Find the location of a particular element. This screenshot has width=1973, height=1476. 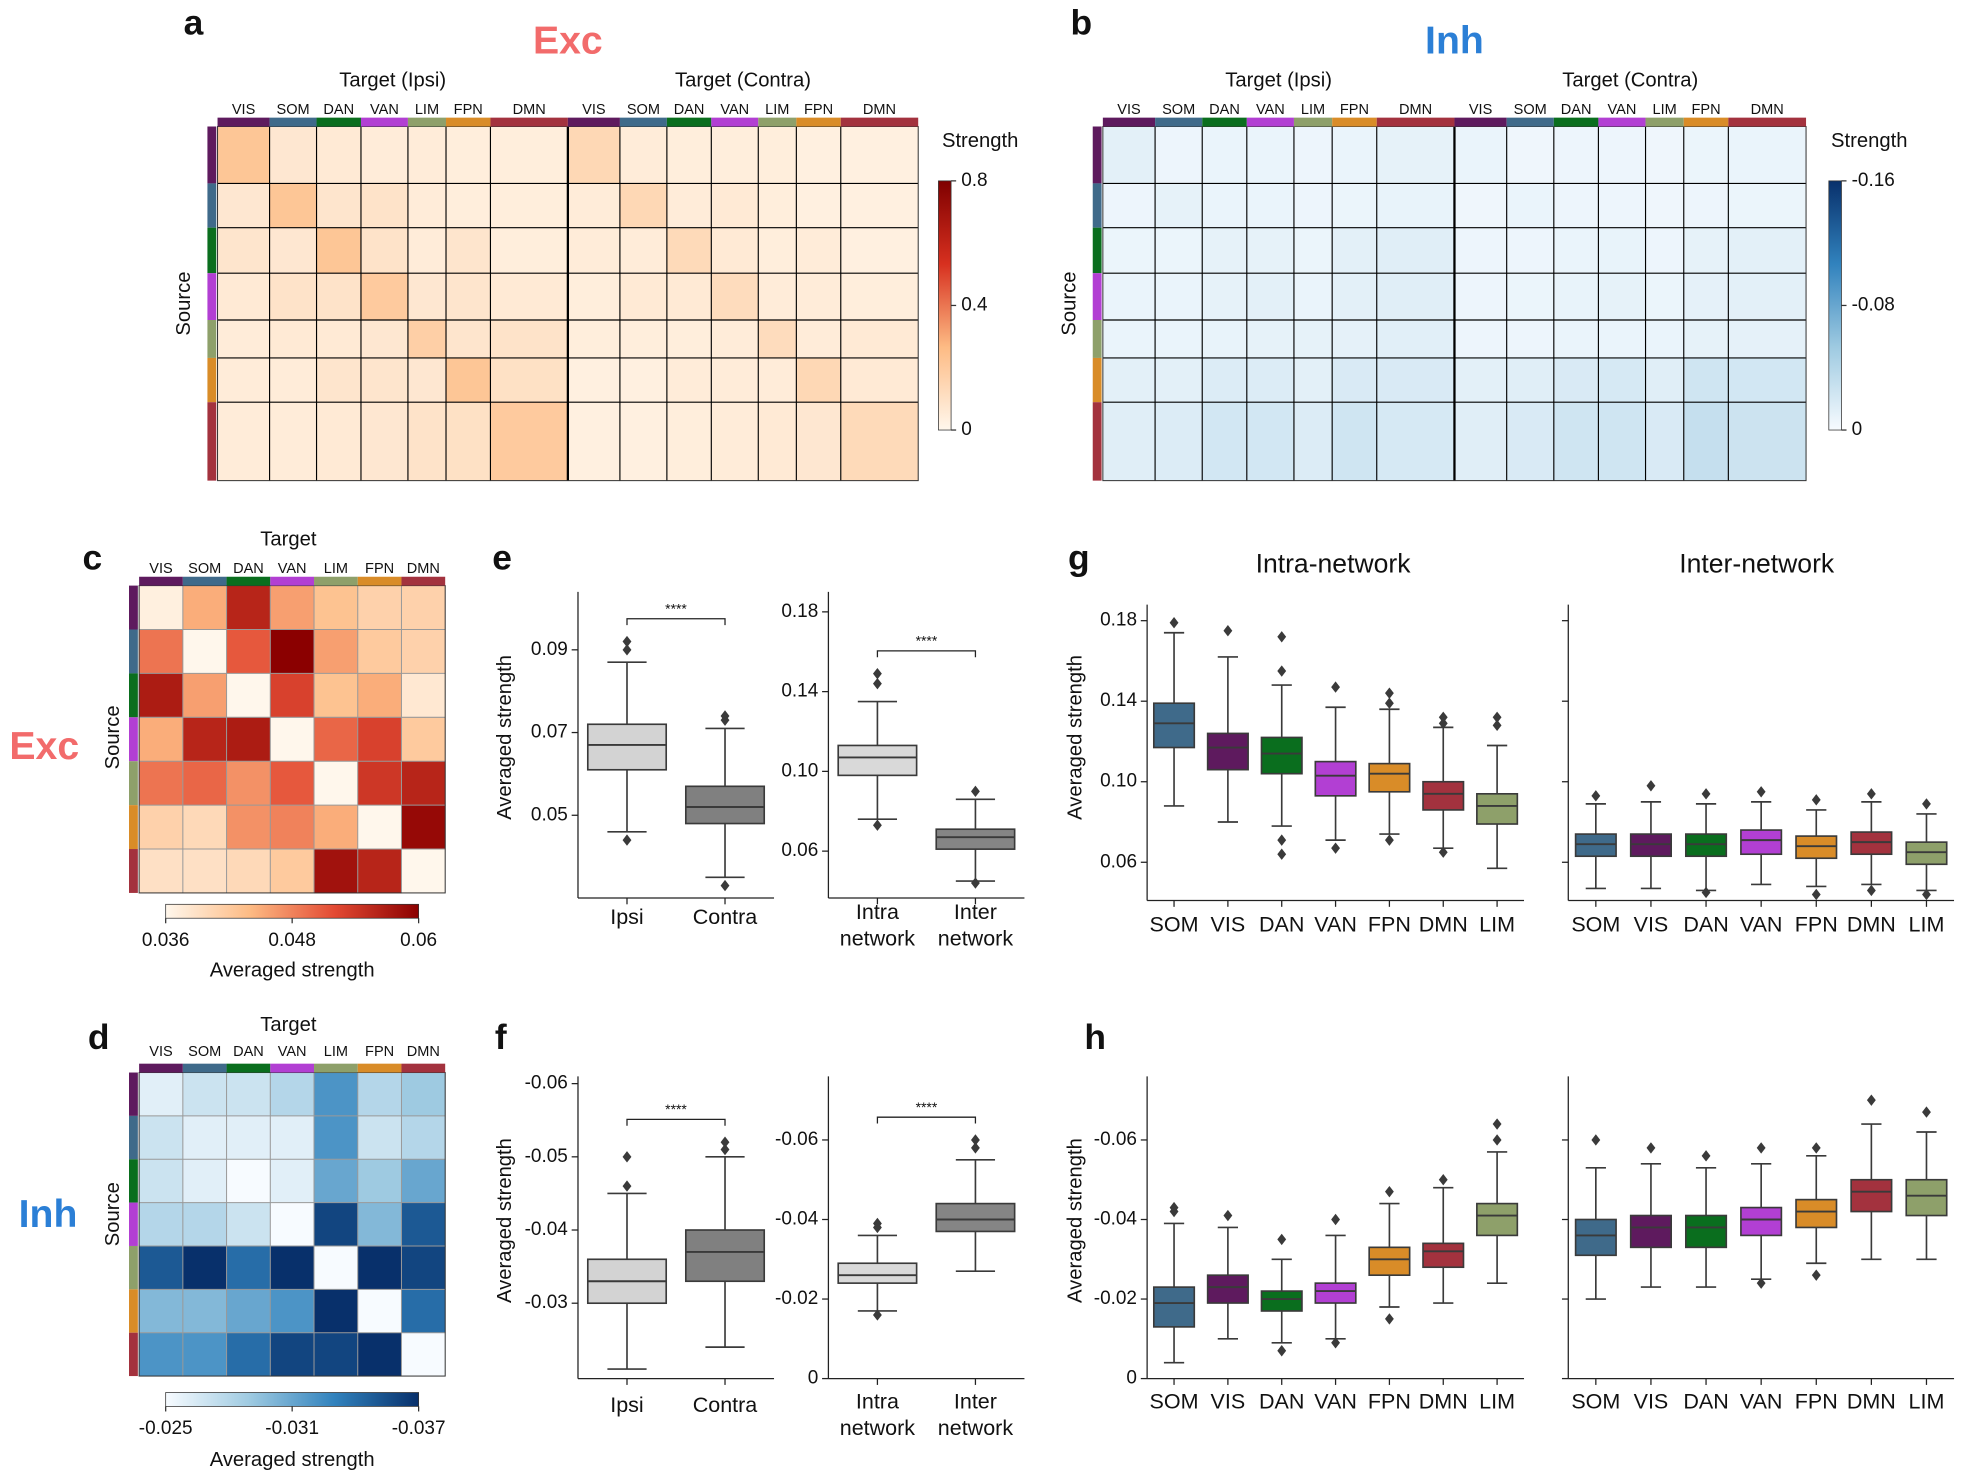

colorbar-tick-label: -0.16 is located at coordinates (1873, 180).